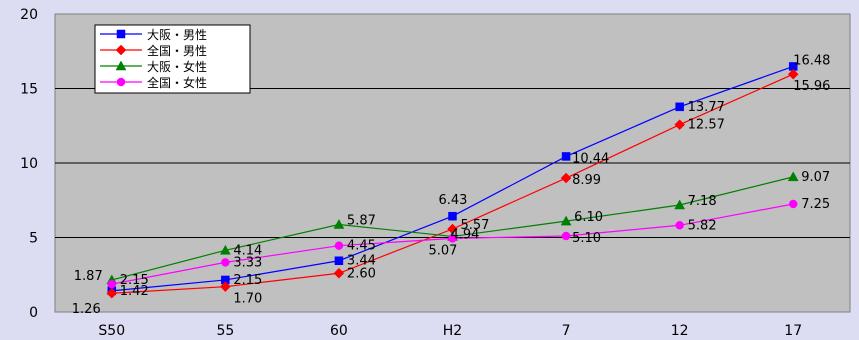  Describe the element at coordinates (443, 250) in the screenshot. I see `data-label: 5.07` at that location.